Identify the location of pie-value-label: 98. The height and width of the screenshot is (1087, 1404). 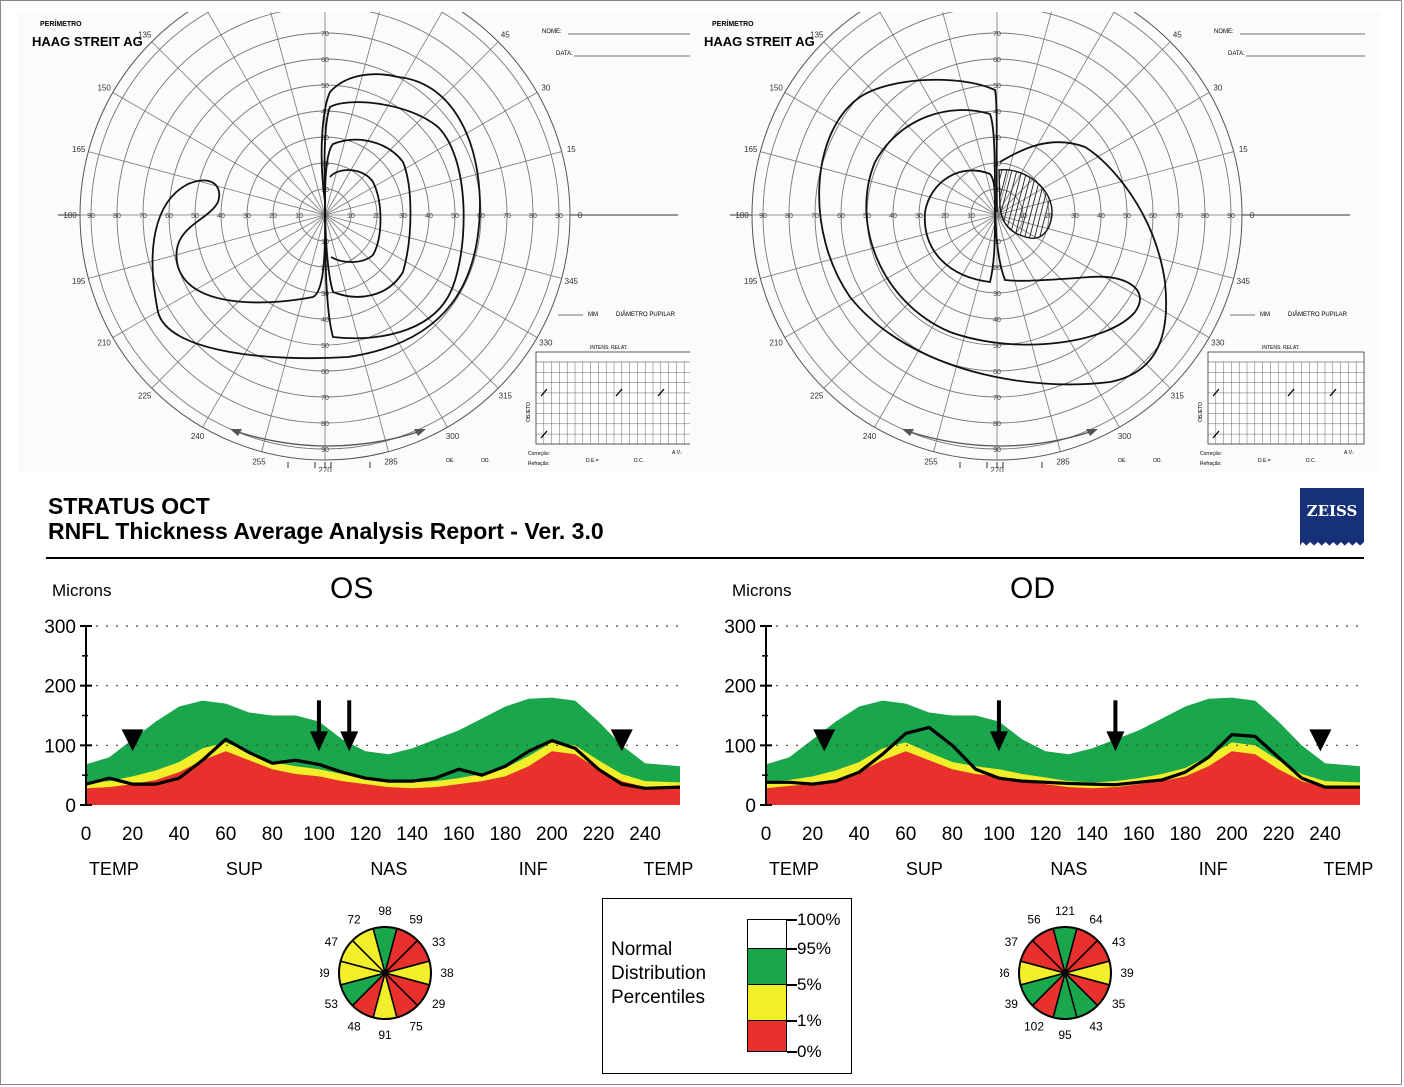
(385, 911).